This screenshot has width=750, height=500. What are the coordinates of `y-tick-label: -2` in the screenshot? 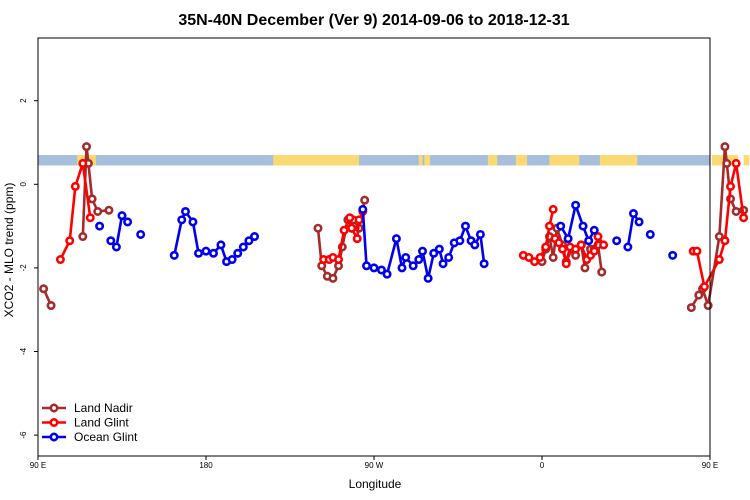 It's located at (23, 268).